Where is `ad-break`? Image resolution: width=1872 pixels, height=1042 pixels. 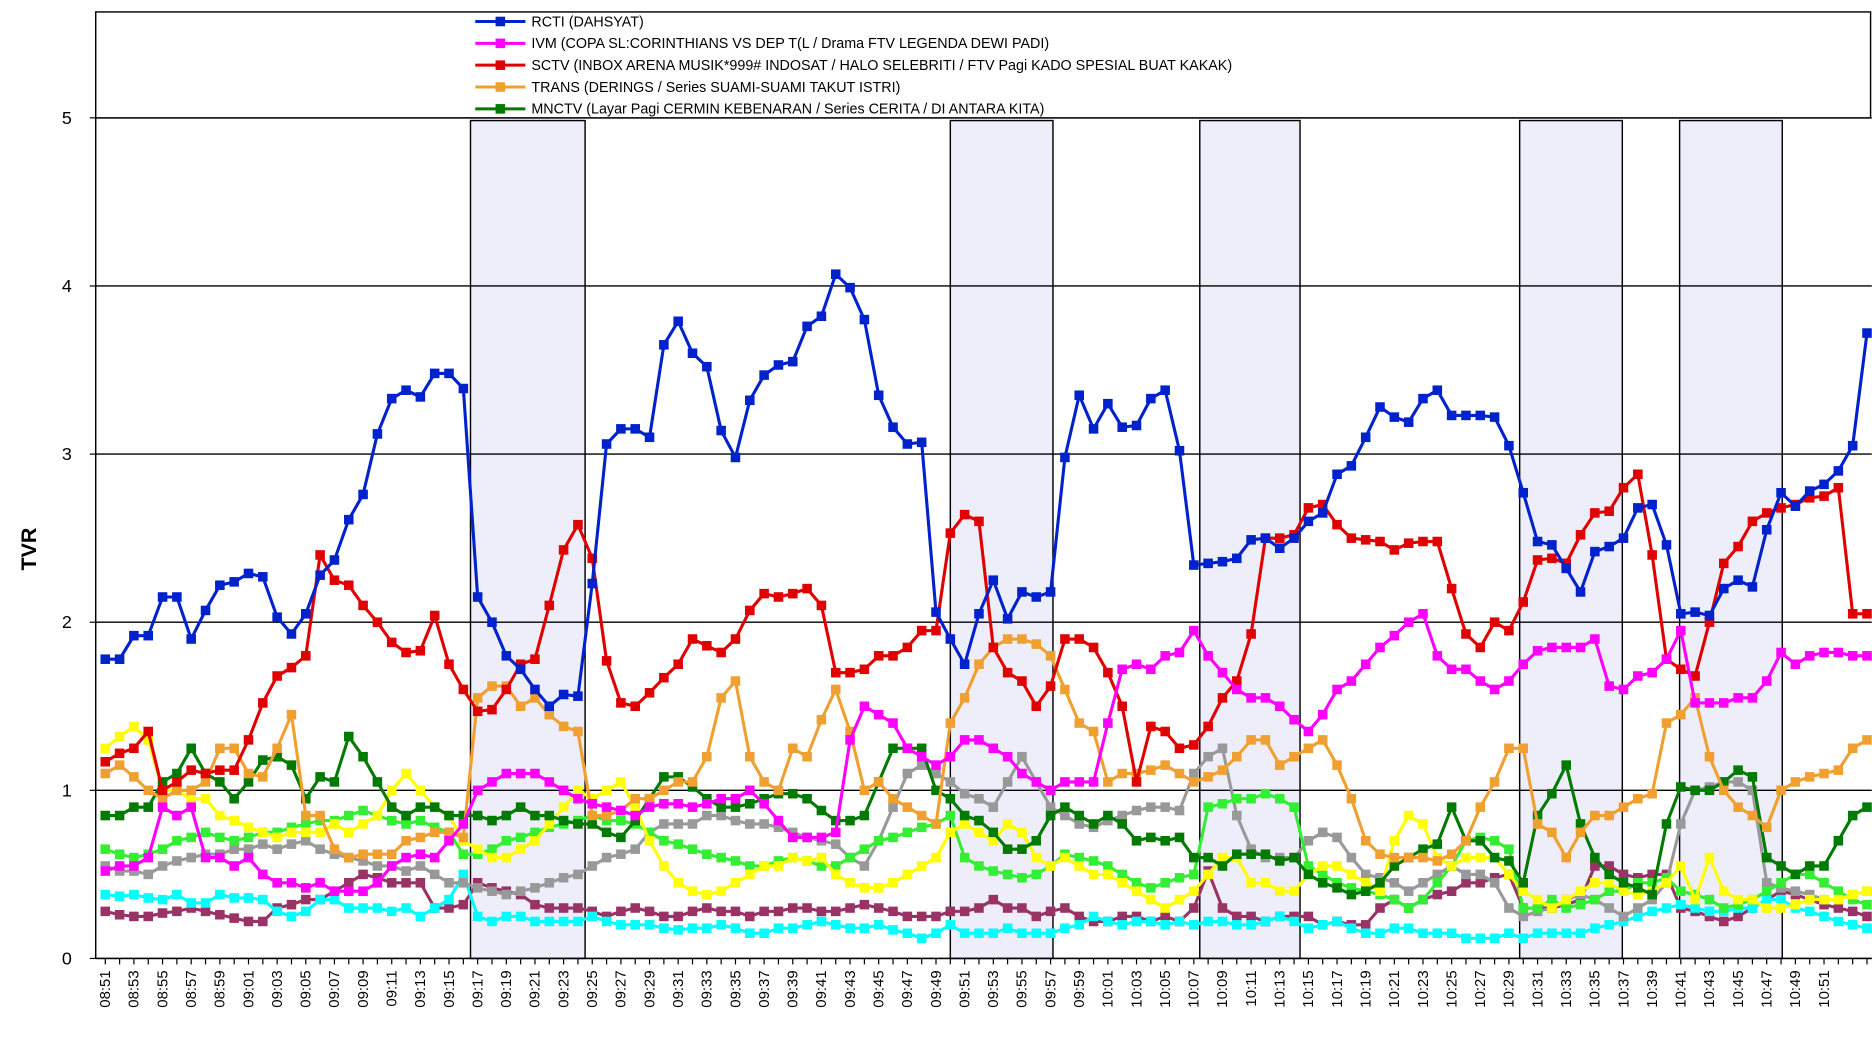 ad-break is located at coordinates (1730, 539).